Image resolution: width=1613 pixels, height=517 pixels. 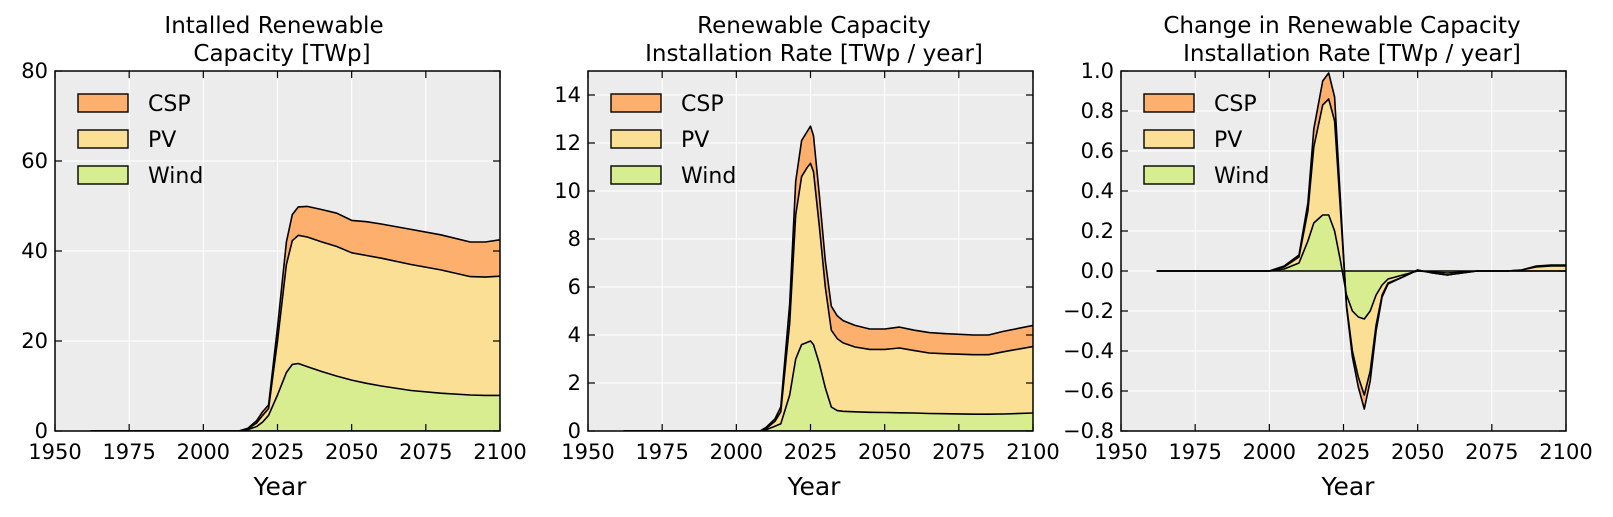 I want to click on y-tick-label: 0.4, so click(x=1097, y=191).